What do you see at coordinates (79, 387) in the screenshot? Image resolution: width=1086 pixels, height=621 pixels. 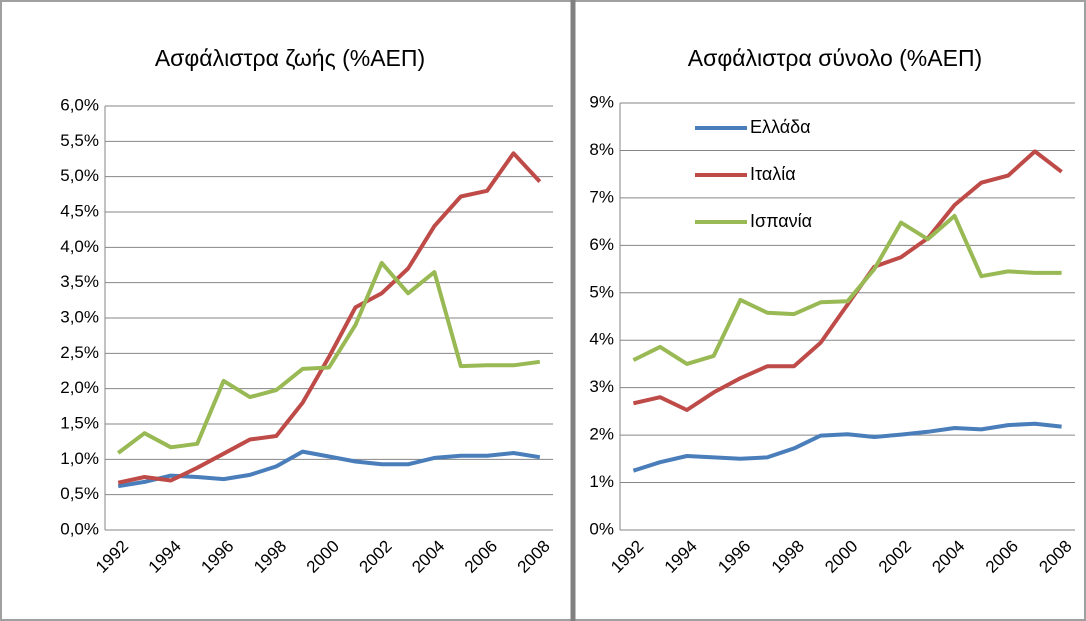 I see `y-tick-label: 2,0%` at bounding box center [79, 387].